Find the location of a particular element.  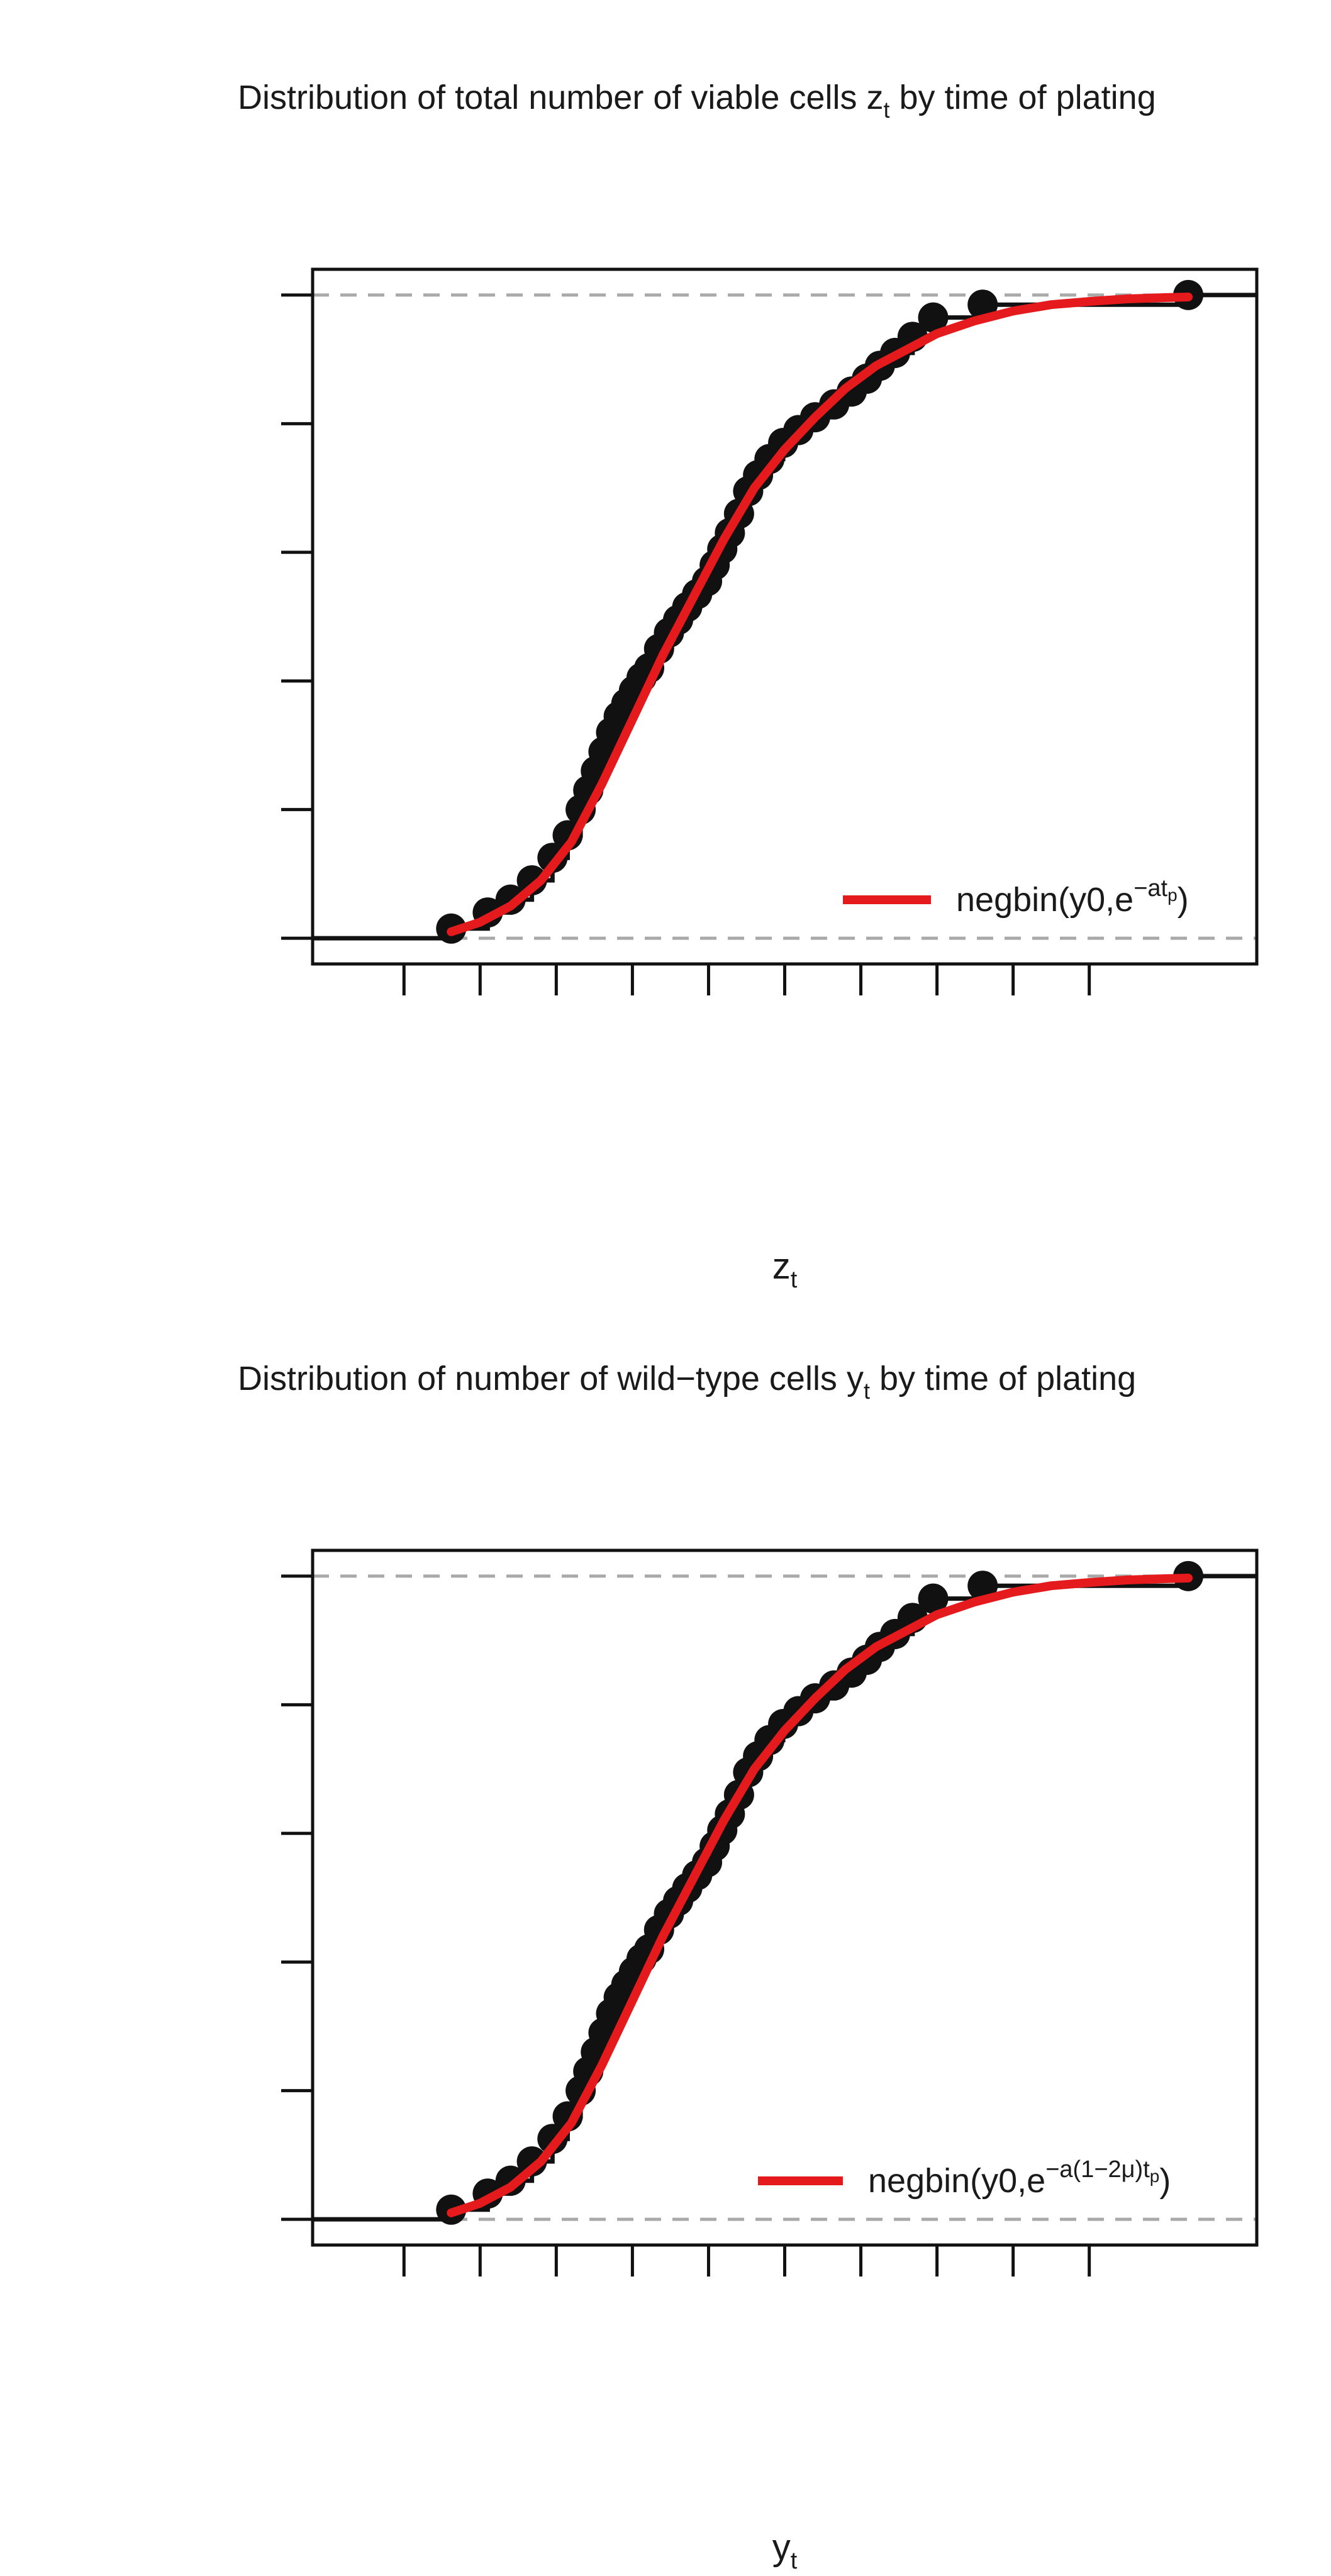

x-axis-label: yt is located at coordinates (785, 2550).